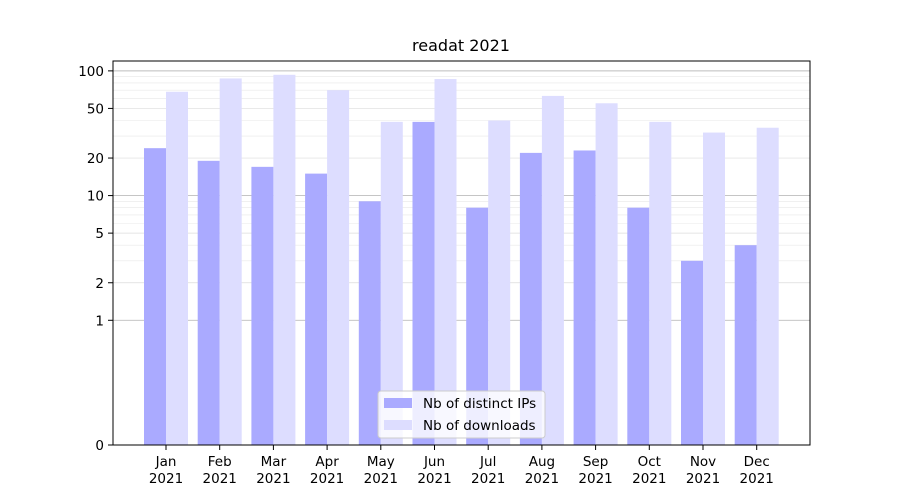 This screenshot has width=900, height=500. I want to click on x-tick-label-month: Oct, so click(649, 462).